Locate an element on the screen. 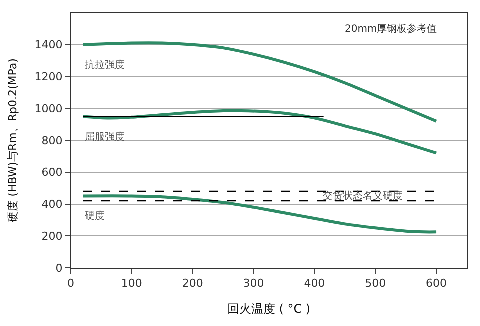 The image size is (480, 326). y-tick-label: 1000 is located at coordinates (48, 109).